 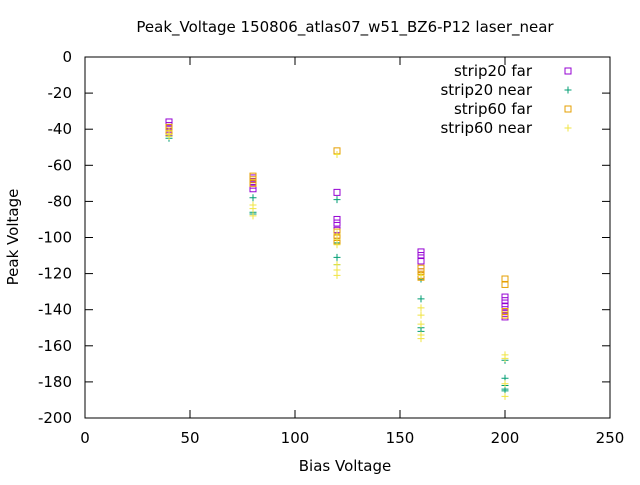 I want to click on y-axis-label-group: Peak Voltage, so click(x=13, y=237).